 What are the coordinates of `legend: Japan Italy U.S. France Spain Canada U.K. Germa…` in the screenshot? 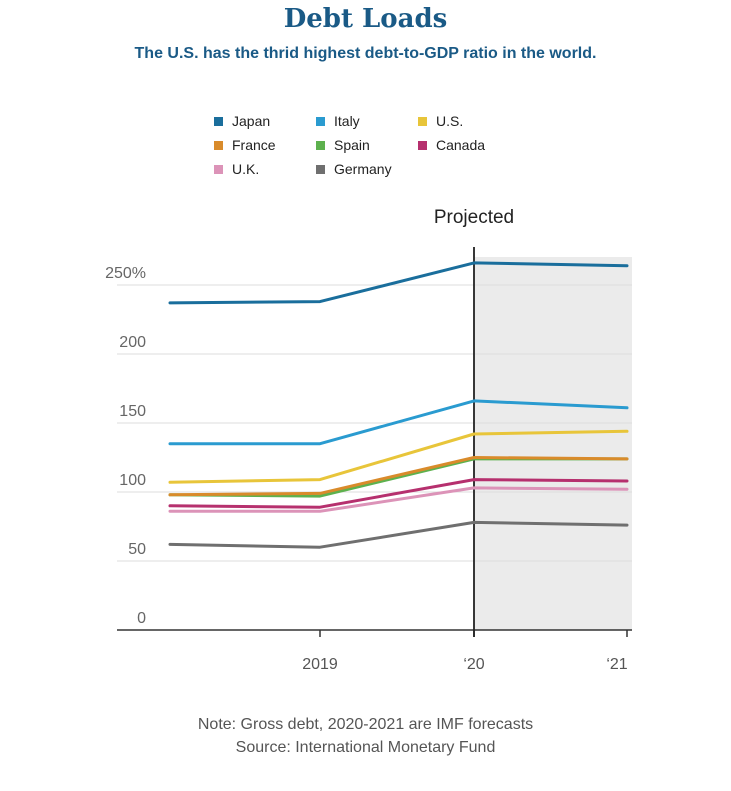 It's located at (384, 145).